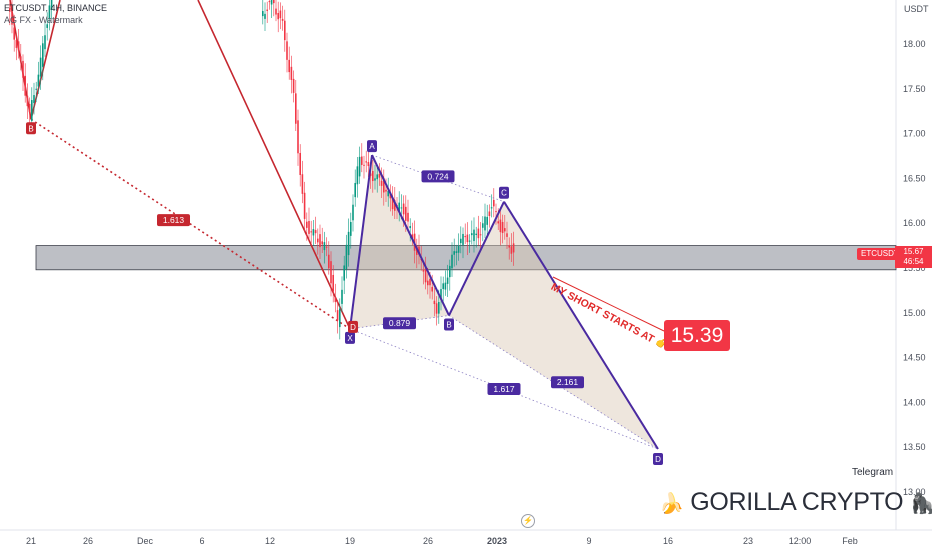 The image size is (932, 550). I want to click on current-price-tag: 15.67 46:54, so click(913, 257).